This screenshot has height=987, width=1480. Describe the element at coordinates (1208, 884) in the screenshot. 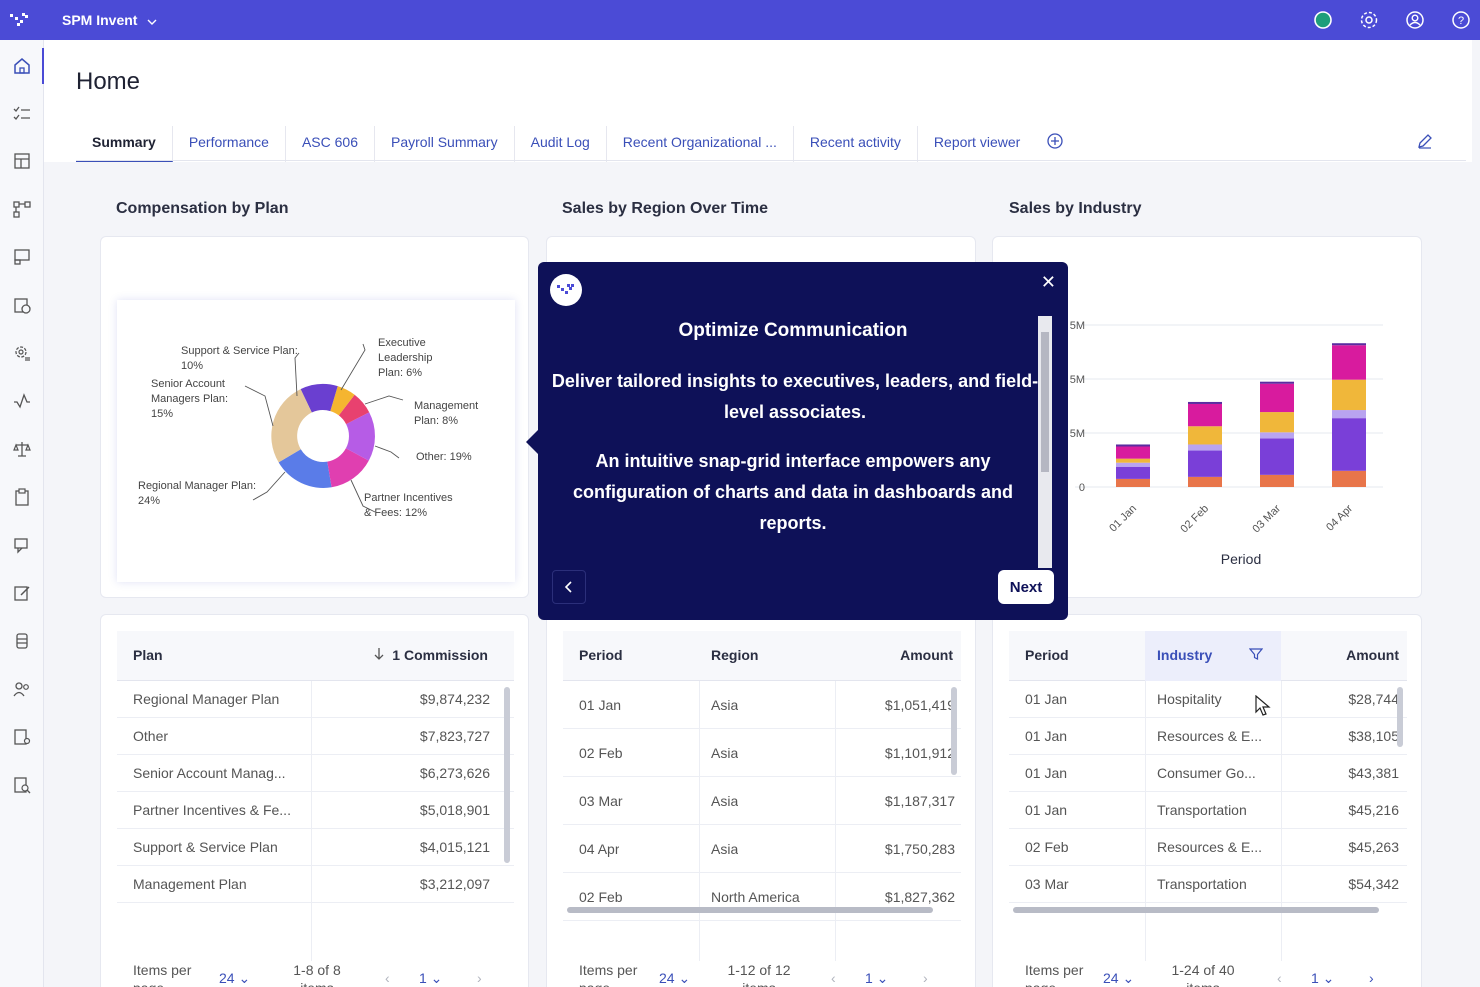

I see `table-row: 03 Mar Transportation $54,342` at that location.